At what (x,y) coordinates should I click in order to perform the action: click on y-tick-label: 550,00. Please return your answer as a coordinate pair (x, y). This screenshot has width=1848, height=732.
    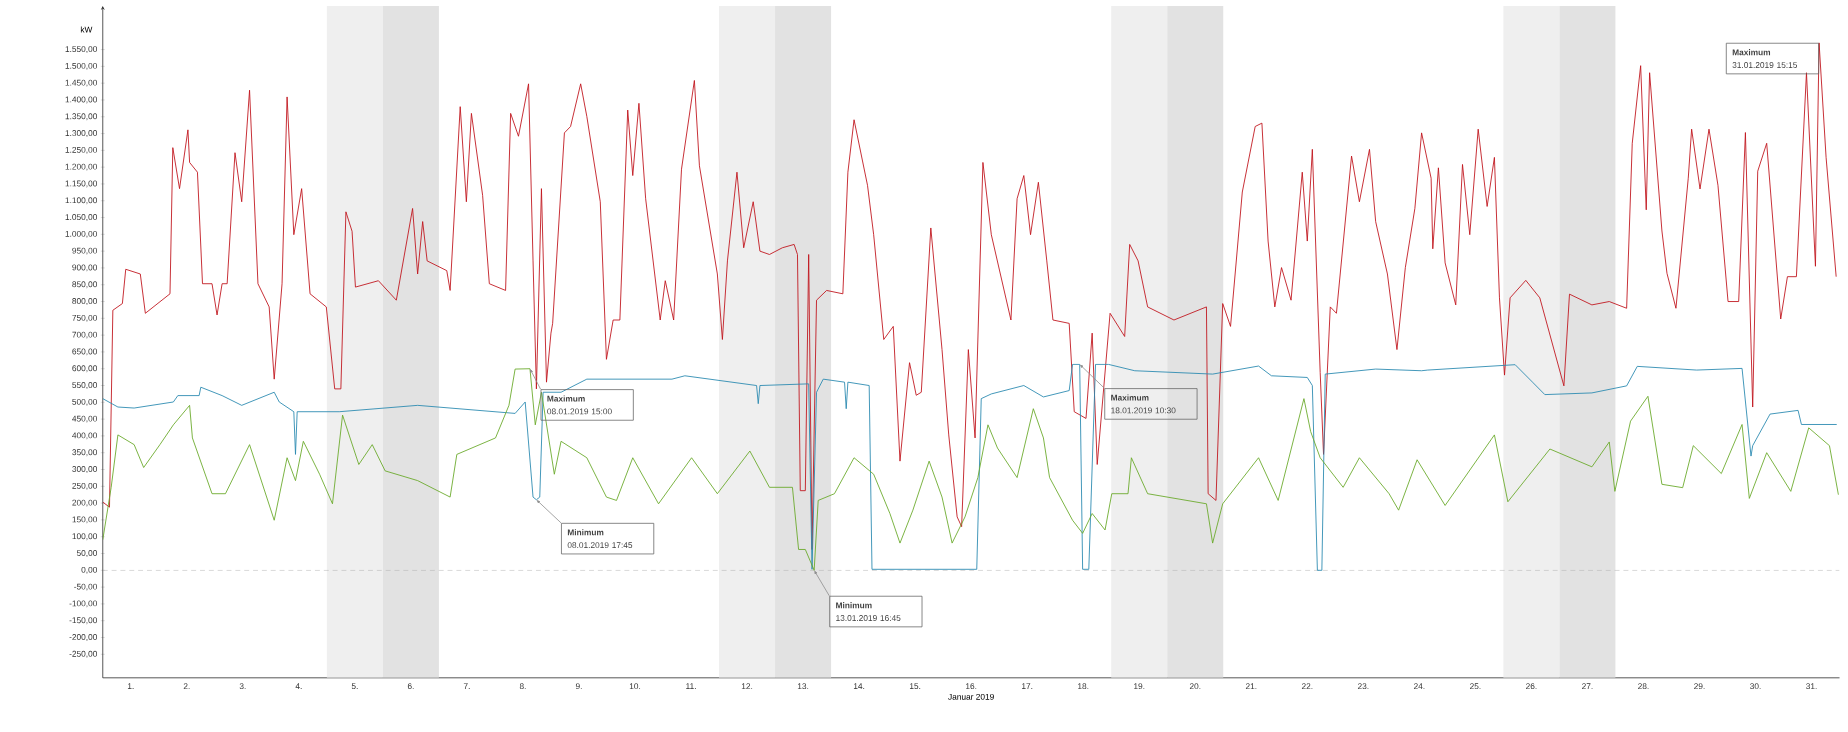
    Looking at the image, I should click on (85, 386).